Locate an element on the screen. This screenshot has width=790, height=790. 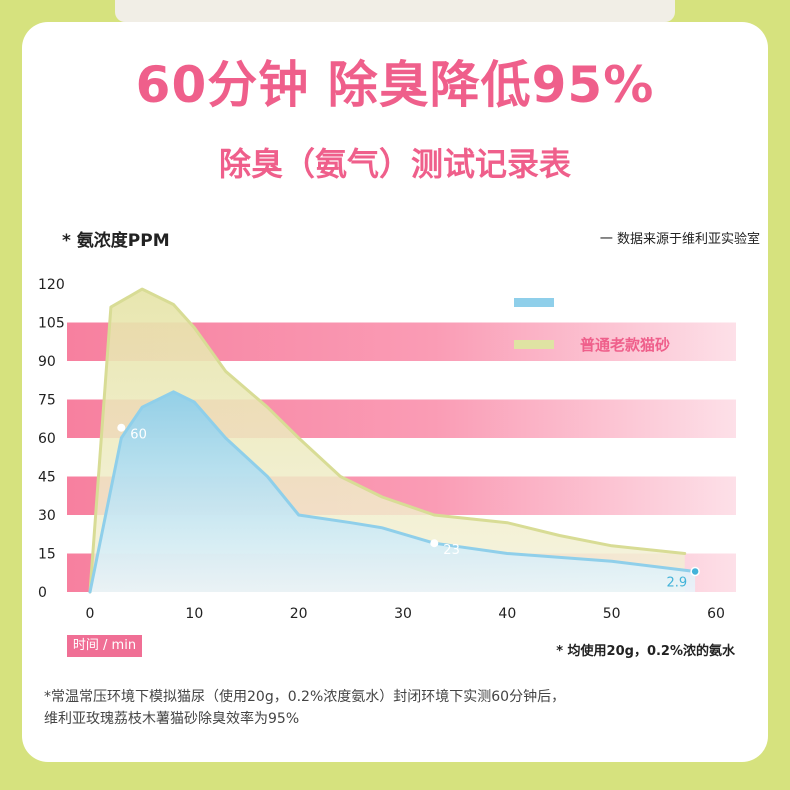
footnote-line-2: 维利亚玫瑰荔枝木薯猫砂除臭效率为95% is located at coordinates (172, 719).